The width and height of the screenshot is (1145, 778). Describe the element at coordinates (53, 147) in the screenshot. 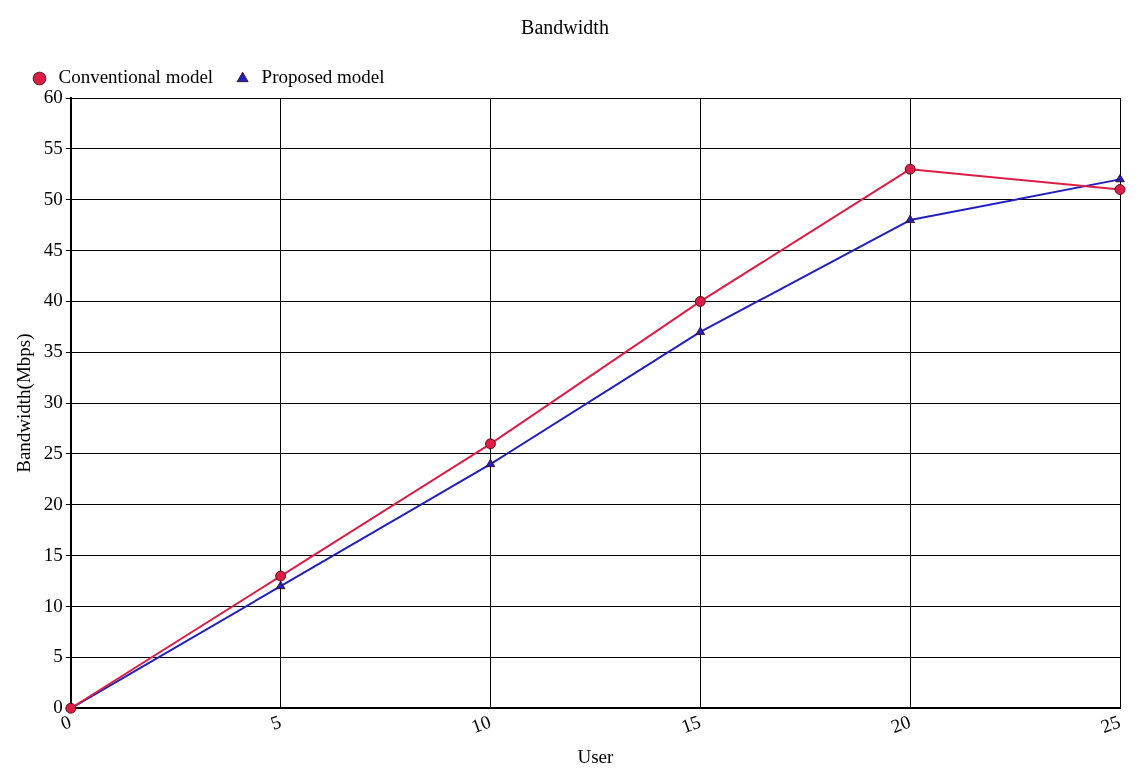

I see `y-tick-label: 55` at that location.